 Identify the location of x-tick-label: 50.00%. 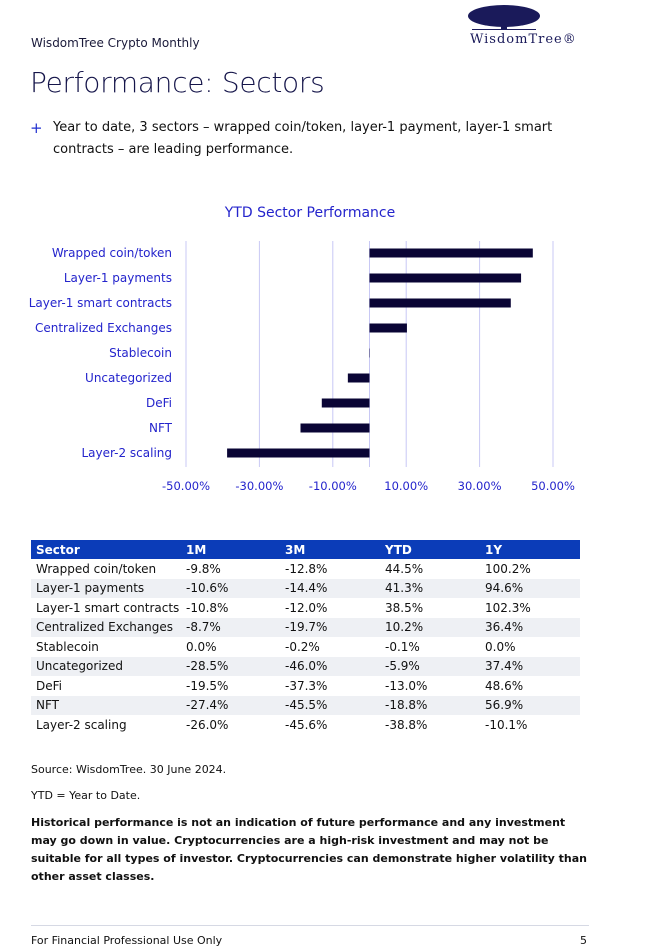
(553, 486).